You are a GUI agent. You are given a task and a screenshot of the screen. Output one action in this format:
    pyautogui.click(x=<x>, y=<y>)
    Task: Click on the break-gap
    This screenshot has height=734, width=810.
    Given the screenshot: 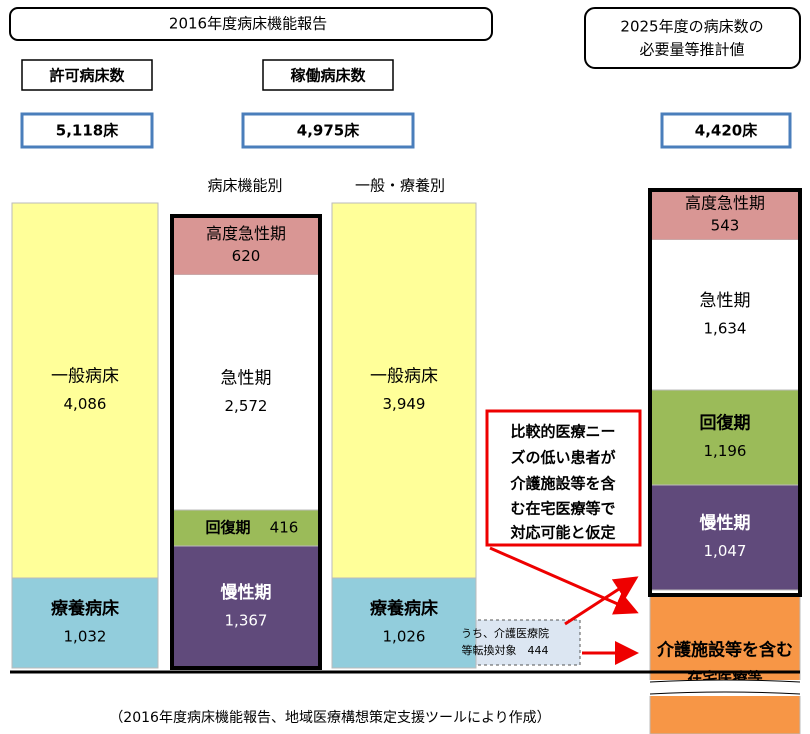 What is the action you would take?
    pyautogui.click(x=725, y=688)
    